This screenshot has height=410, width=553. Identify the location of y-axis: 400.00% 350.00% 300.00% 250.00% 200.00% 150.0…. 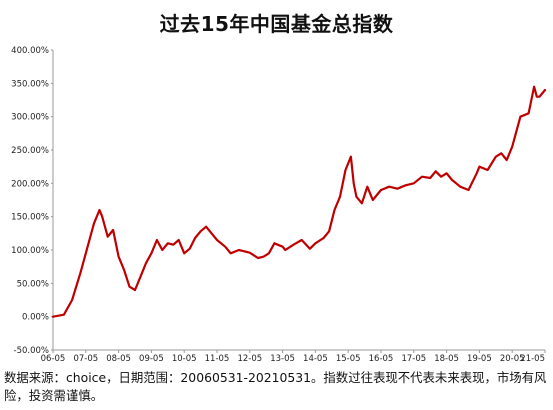
(32, 201).